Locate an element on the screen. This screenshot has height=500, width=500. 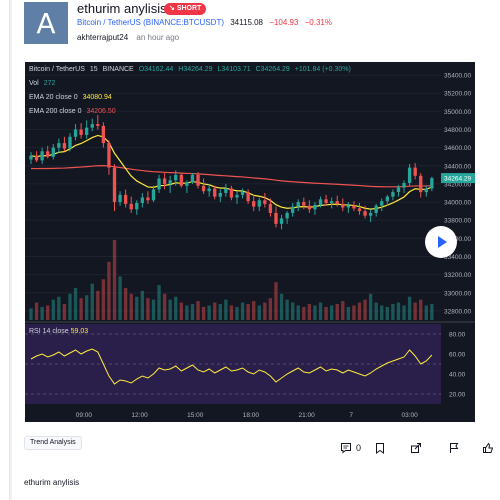
legend-ema200: EMA 200 close 0 34206.50 is located at coordinates (72, 111).